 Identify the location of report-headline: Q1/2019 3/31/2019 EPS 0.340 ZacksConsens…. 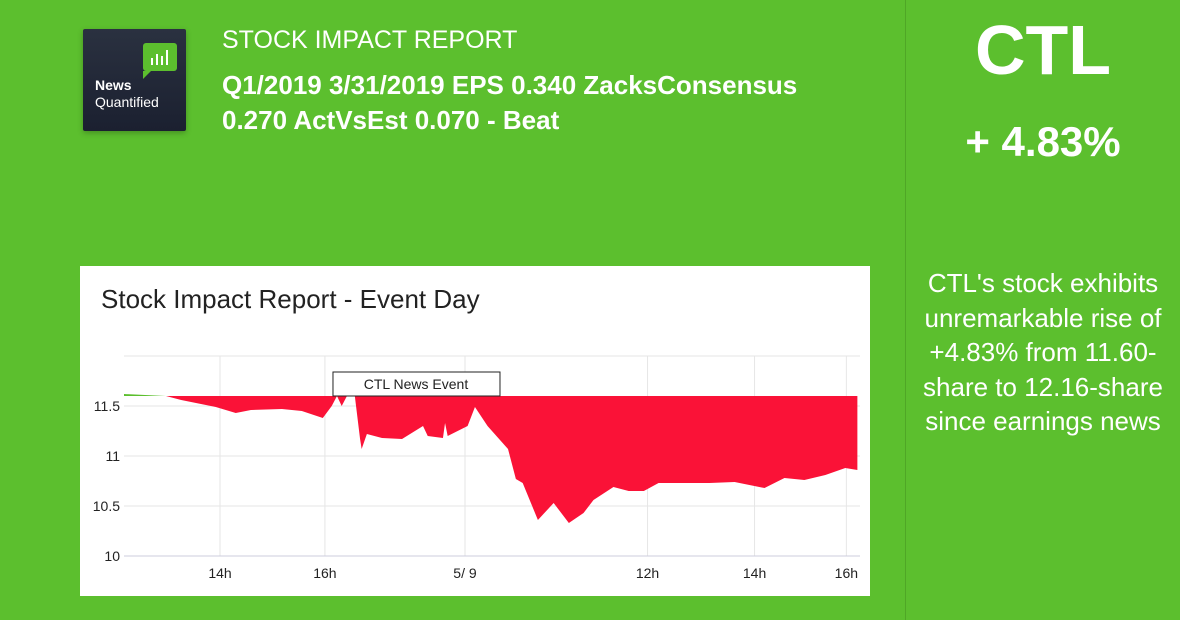
(510, 102).